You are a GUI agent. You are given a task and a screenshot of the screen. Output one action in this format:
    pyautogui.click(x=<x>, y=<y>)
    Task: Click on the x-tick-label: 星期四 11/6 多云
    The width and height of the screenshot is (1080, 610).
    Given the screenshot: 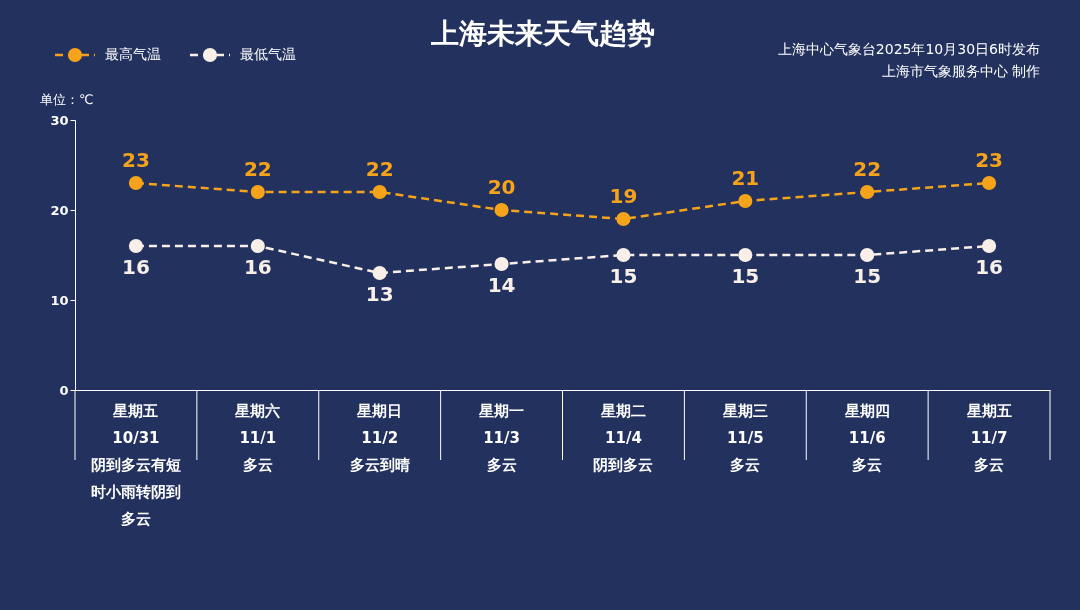 What is the action you would take?
    pyautogui.click(x=866, y=438)
    